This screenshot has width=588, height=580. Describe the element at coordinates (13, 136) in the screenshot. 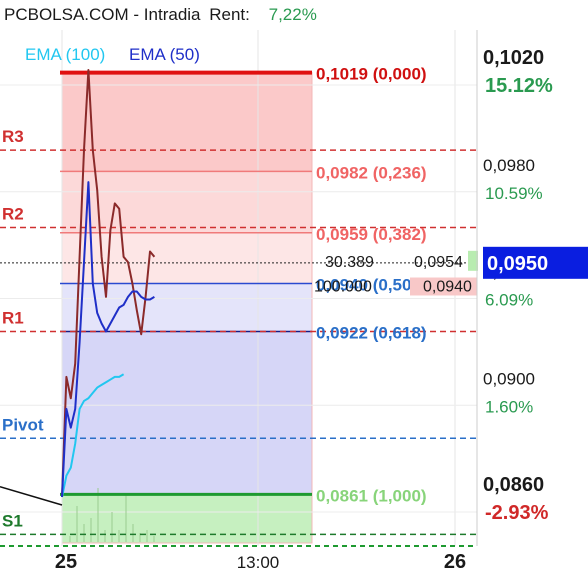

I see `pivot-label-r3: R3` at that location.